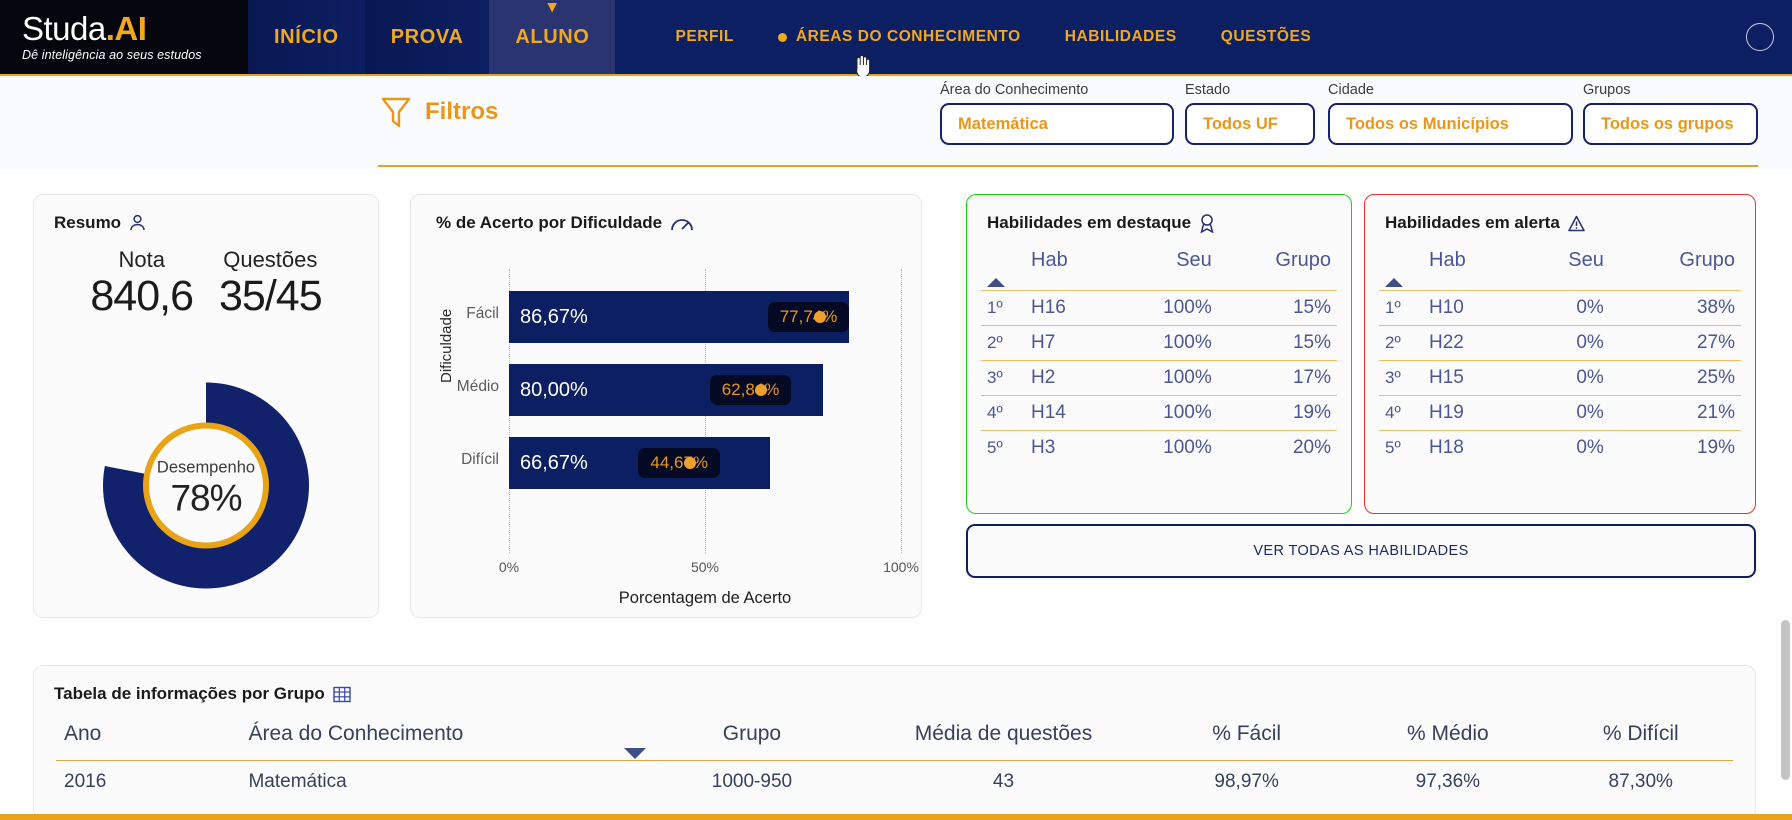 The image size is (1792, 820). What do you see at coordinates (1003, 261) in the screenshot?
I see `destaque-col-rank` at bounding box center [1003, 261].